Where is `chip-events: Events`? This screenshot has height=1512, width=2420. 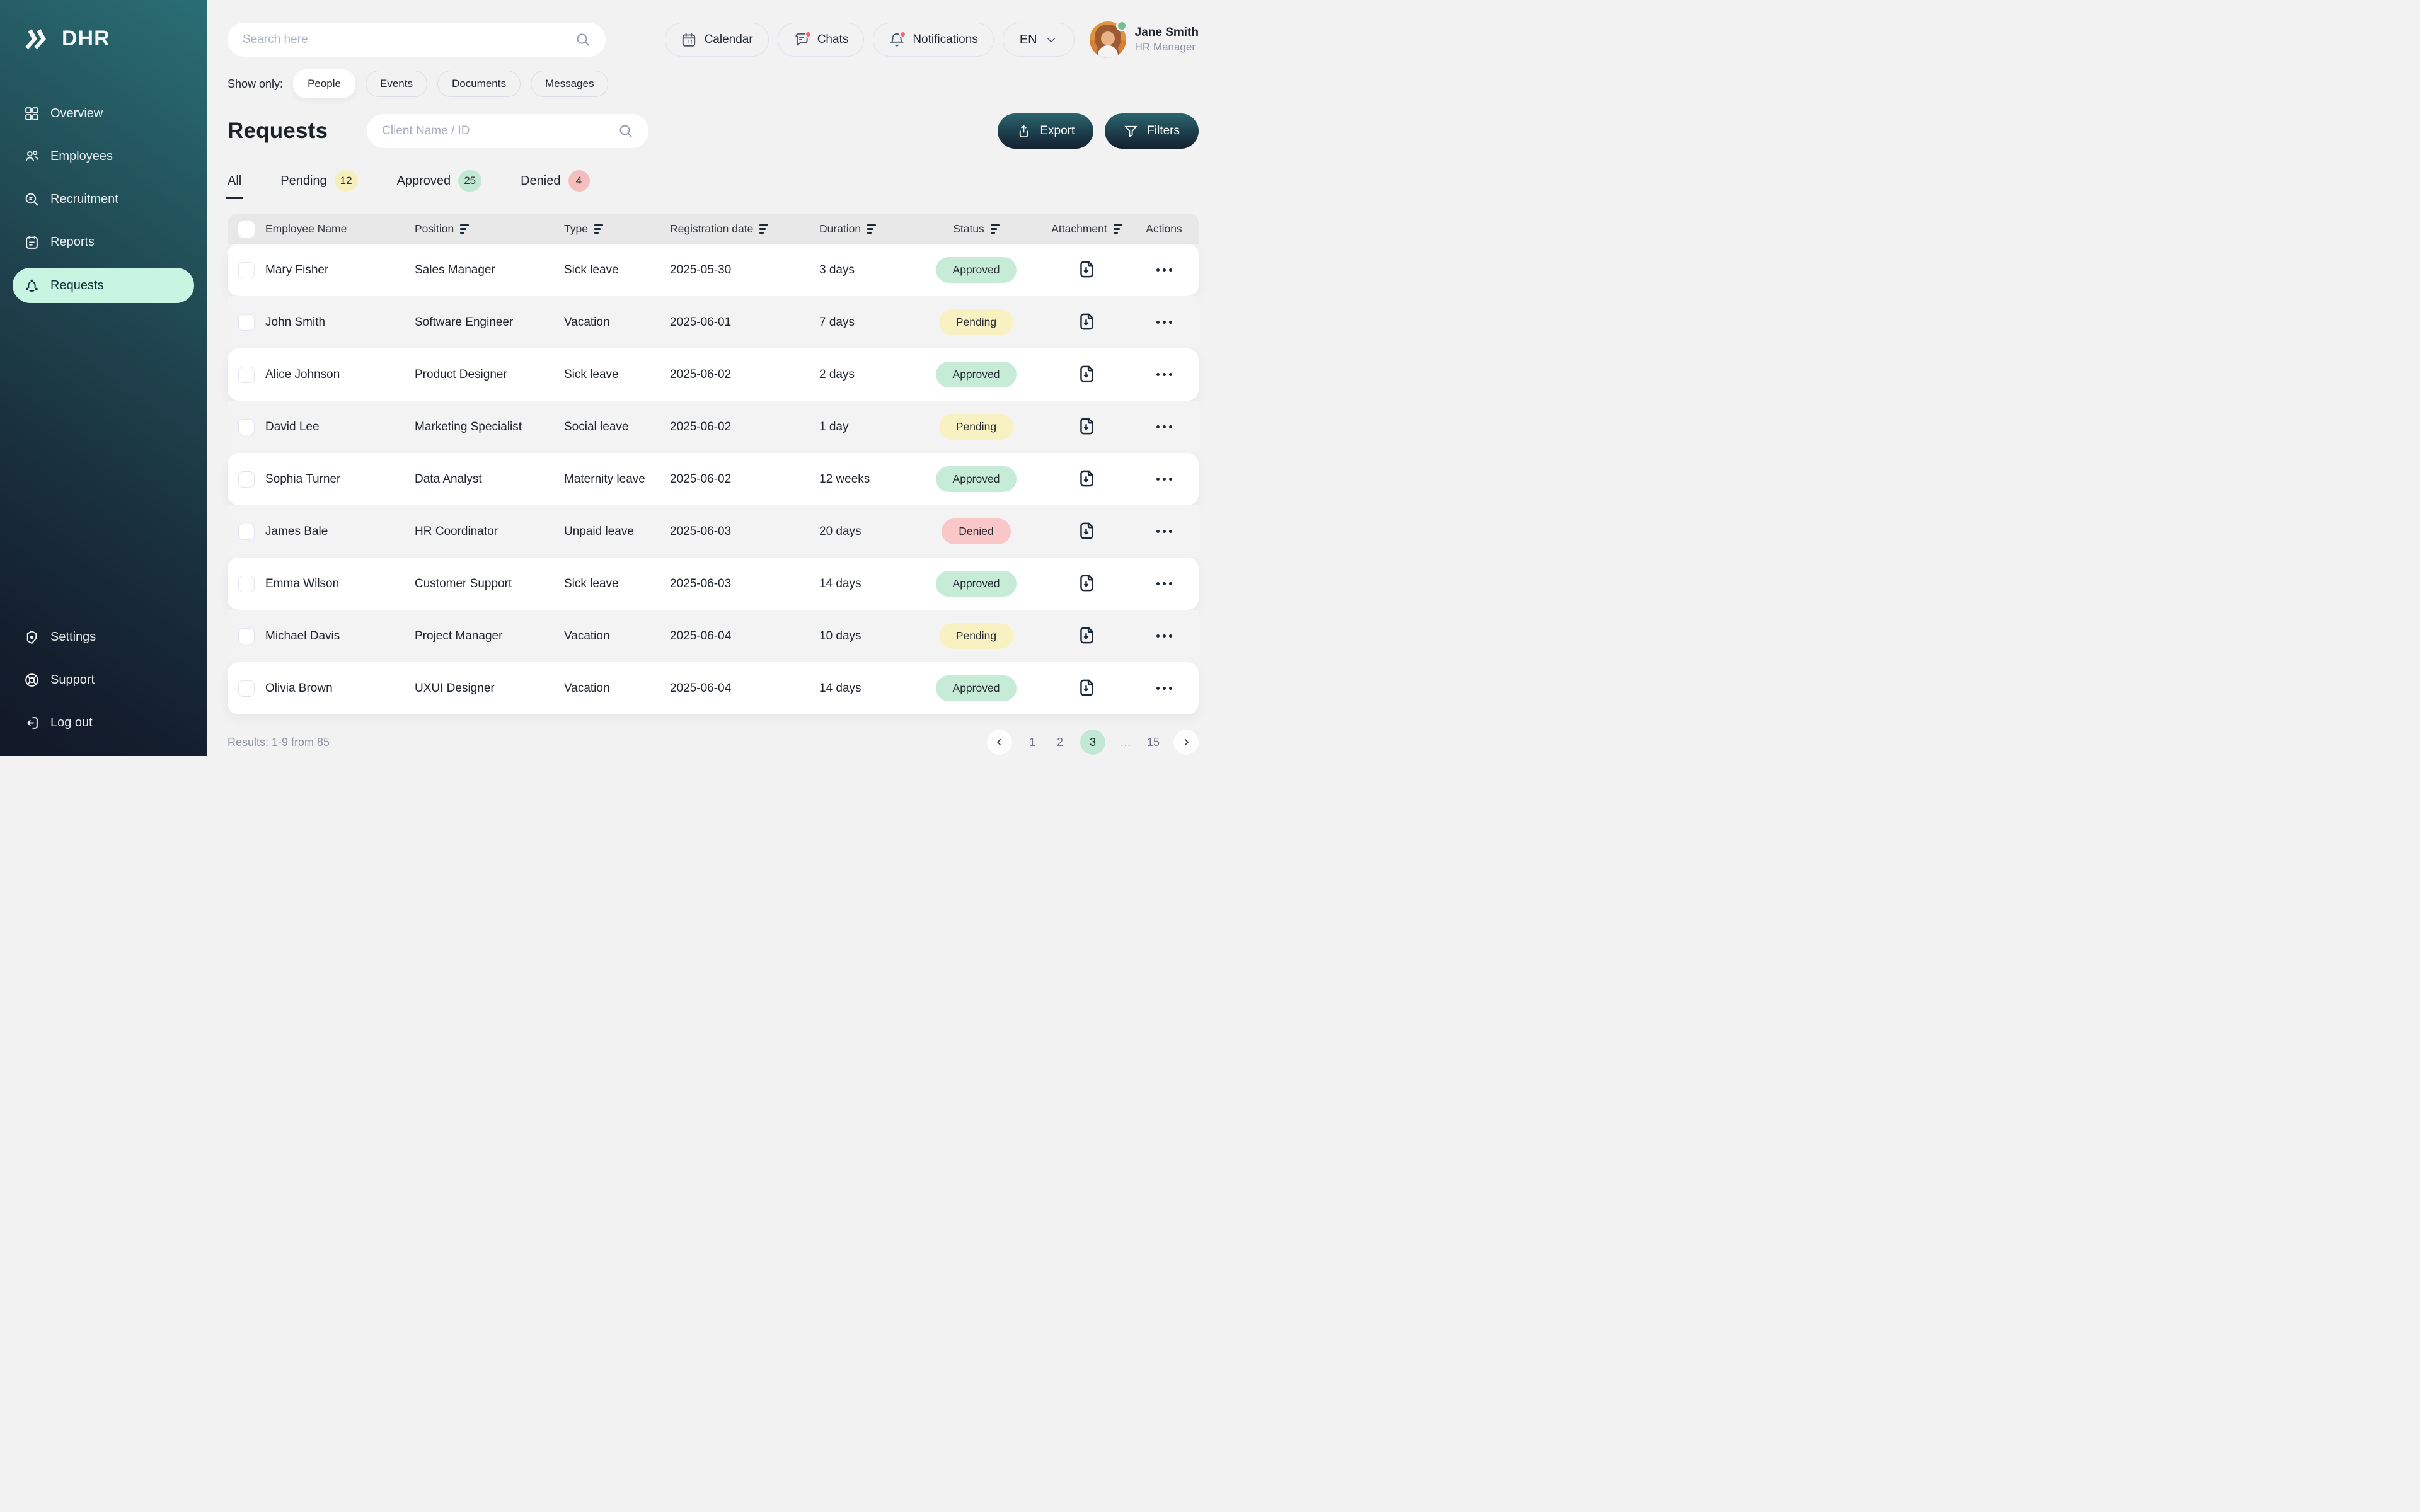
chip-events: Events is located at coordinates (397, 84).